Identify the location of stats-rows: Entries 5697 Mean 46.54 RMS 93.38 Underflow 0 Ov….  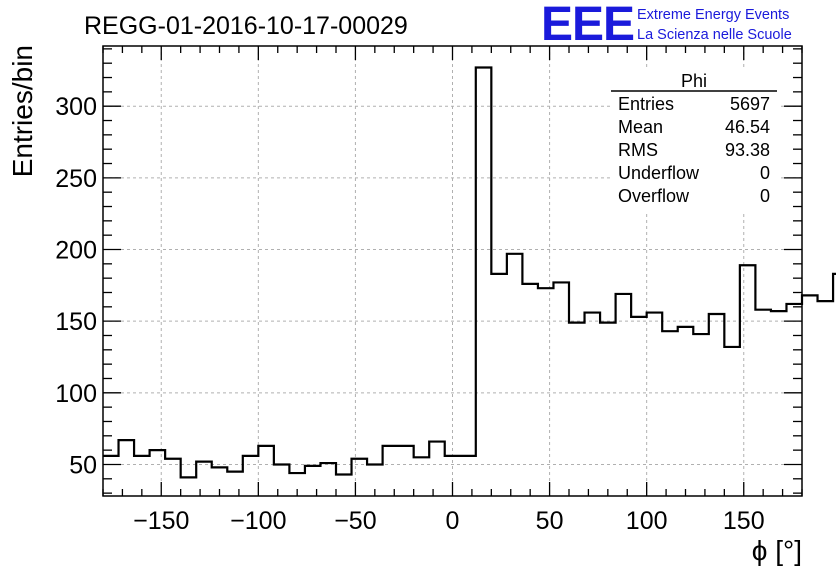
(694, 150).